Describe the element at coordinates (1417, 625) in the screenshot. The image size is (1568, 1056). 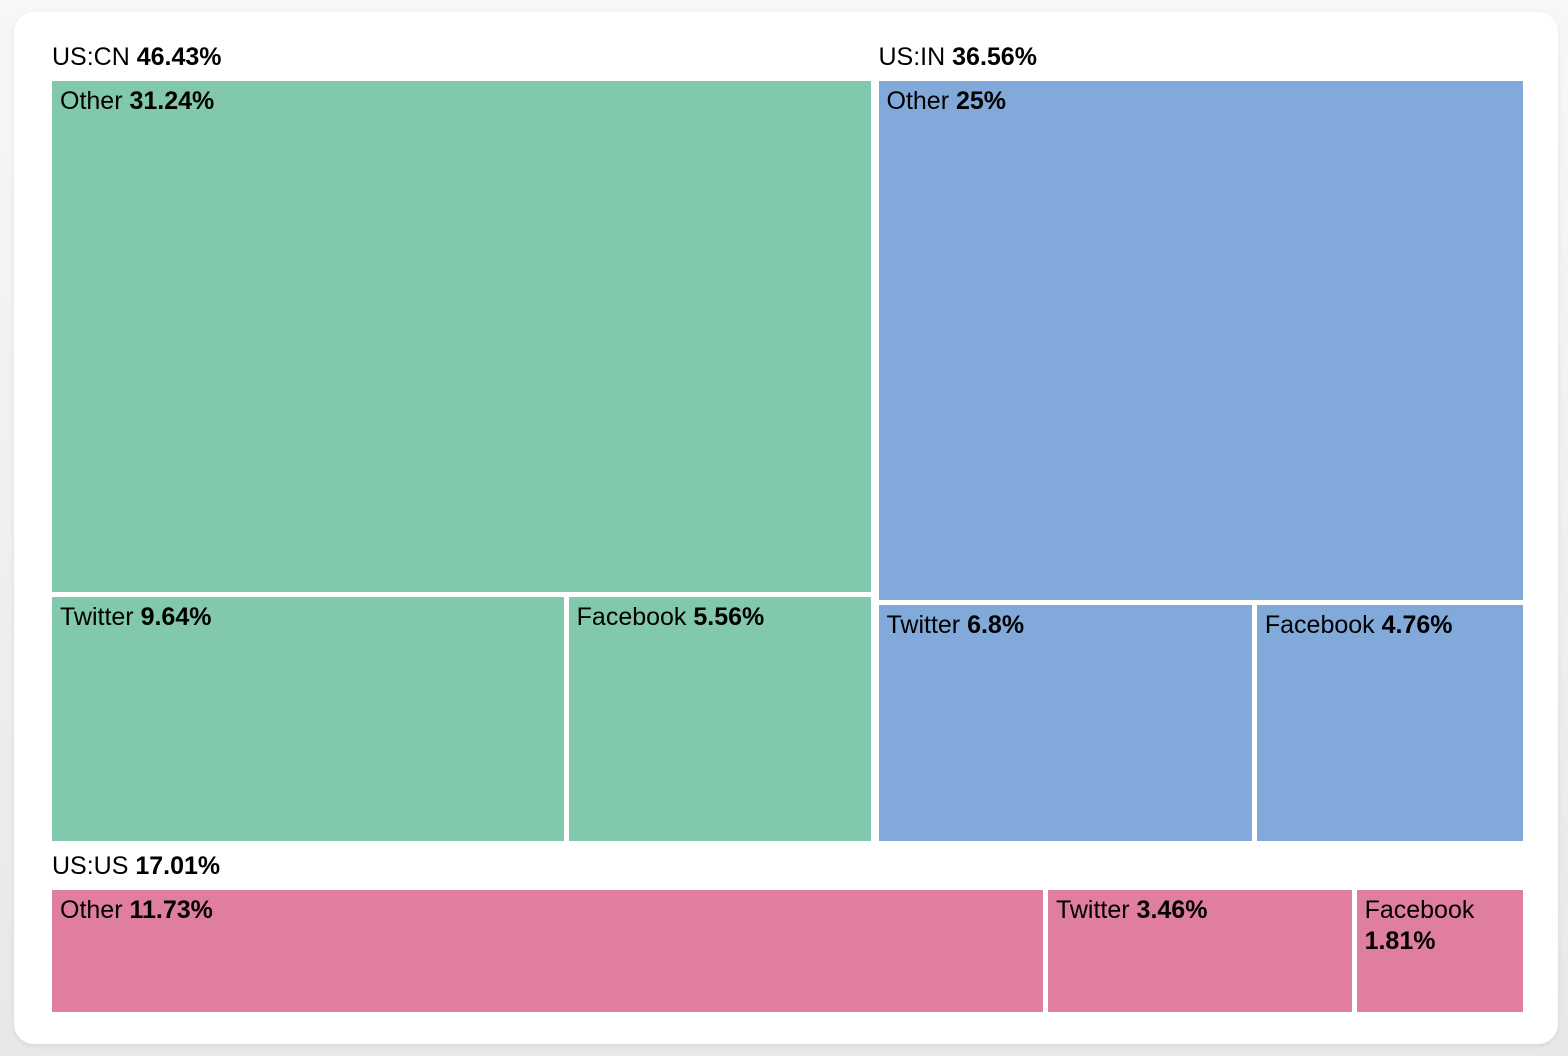
I see `cell-value: 4.76%` at that location.